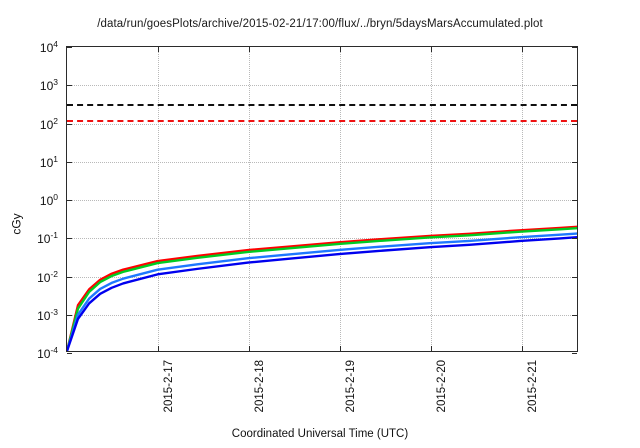  What do you see at coordinates (48, 200) in the screenshot?
I see `y-axis-label: 10⁰` at bounding box center [48, 200].